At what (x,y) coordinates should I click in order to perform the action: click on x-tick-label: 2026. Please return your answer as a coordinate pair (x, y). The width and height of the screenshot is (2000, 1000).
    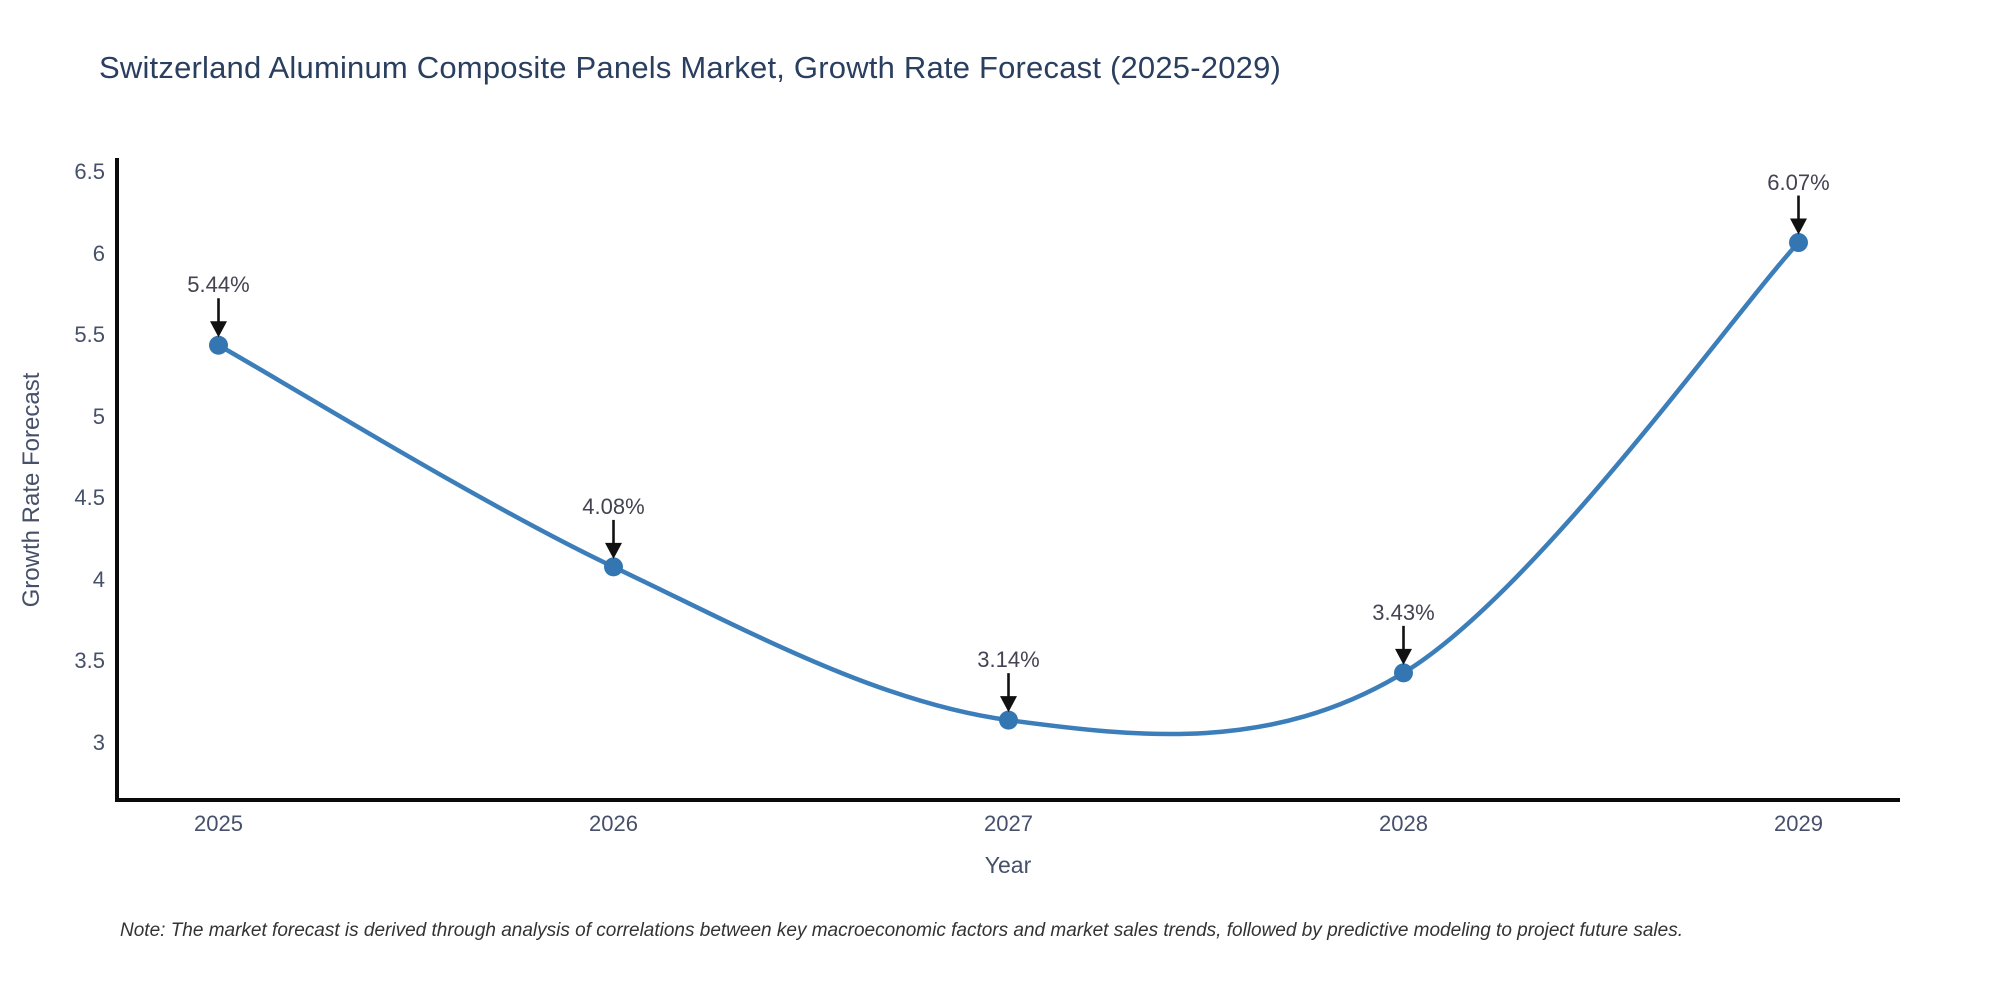
    Looking at the image, I should click on (613, 823).